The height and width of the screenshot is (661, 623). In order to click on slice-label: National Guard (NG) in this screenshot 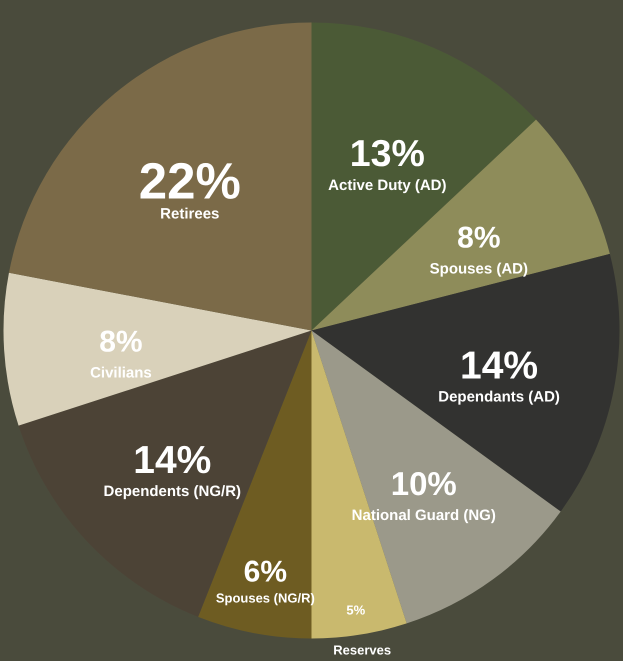, I will do `click(424, 515)`.